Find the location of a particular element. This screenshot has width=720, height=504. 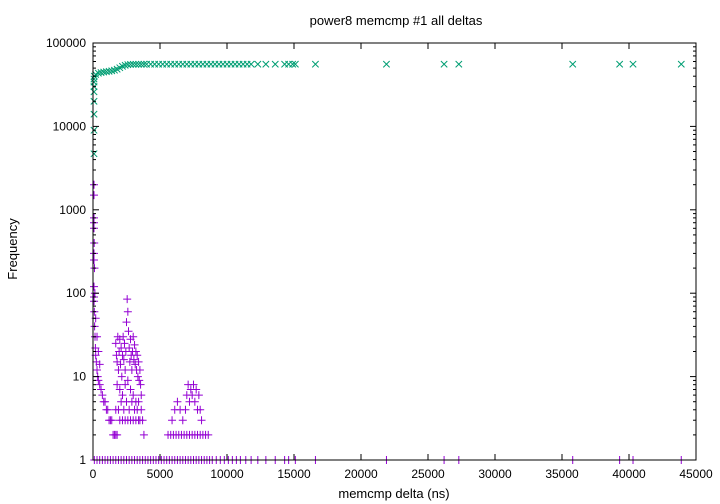

chart-title: power8 memcmp #1 all deltas is located at coordinates (396, 20).